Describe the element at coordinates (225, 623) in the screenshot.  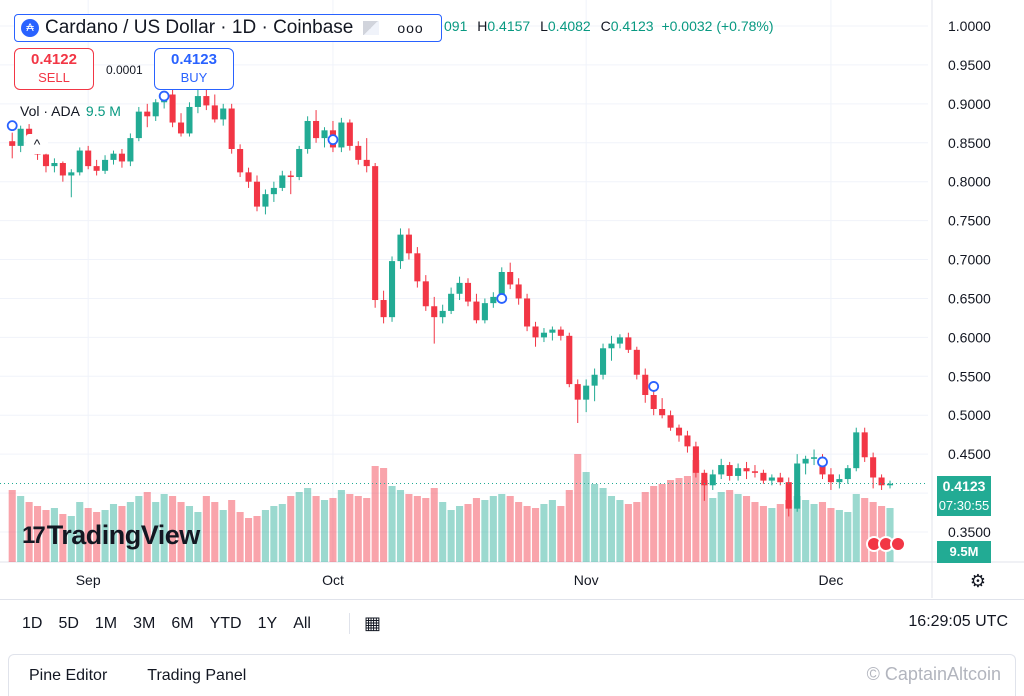
I see `range-ytd: YTD` at that location.